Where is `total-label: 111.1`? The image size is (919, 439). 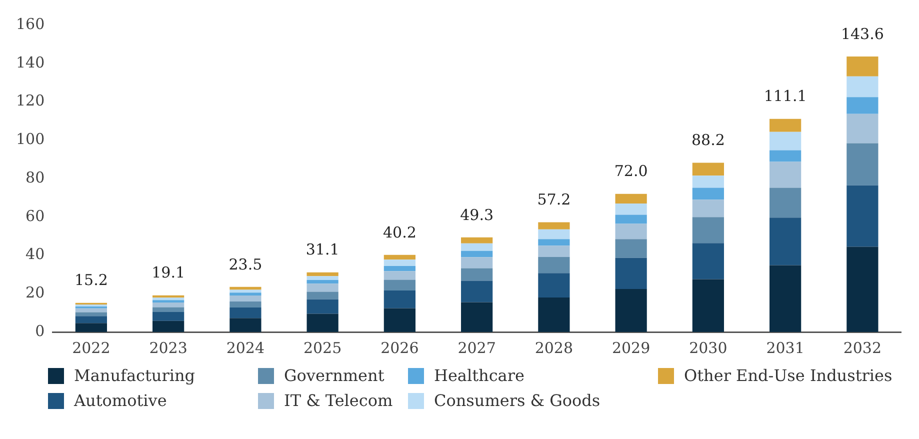
total-label: 111.1 is located at coordinates (785, 96).